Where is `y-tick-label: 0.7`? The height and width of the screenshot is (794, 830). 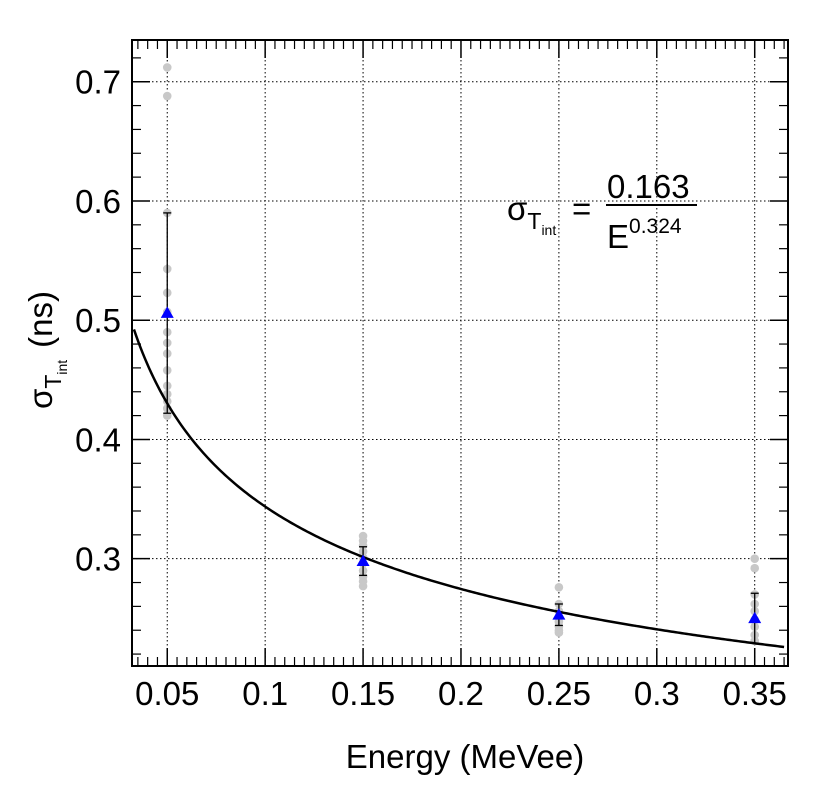
y-tick-label: 0.7 is located at coordinates (98, 82).